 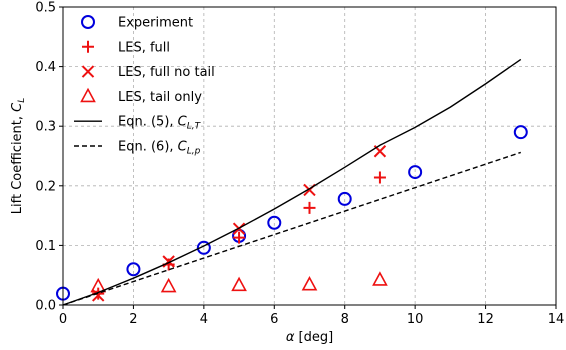 What do you see at coordinates (274, 319) in the screenshot?
I see `x-tick-label: 6` at bounding box center [274, 319].